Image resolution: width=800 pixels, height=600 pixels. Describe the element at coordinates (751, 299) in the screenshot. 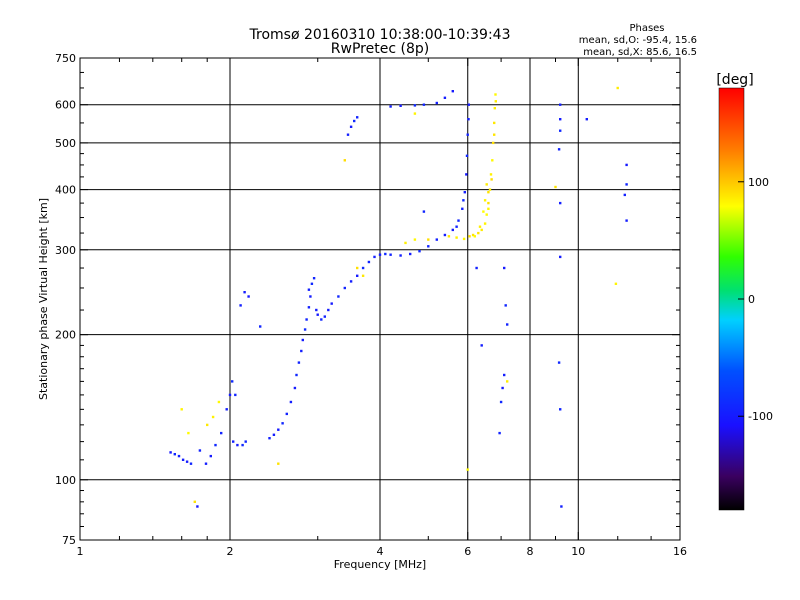

I see `colorbar-tick-label: 0` at that location.